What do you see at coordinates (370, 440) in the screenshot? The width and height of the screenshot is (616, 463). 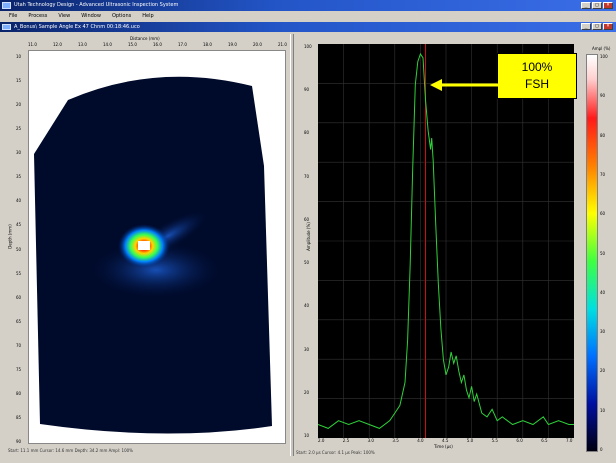 I see `ascan-x-tick: 3.0` at bounding box center [370, 440].